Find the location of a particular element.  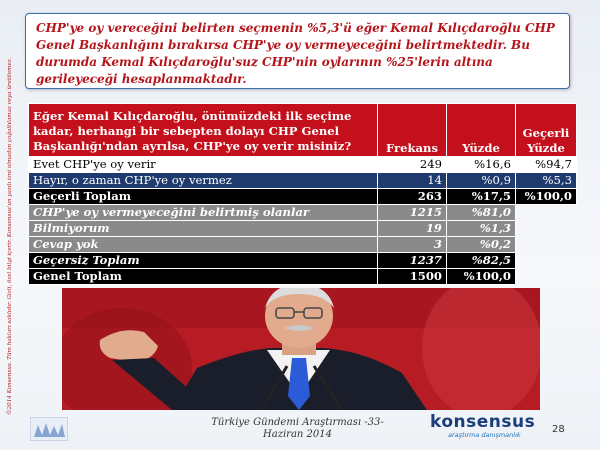

row-frequency: 1500 is located at coordinates (412, 276).